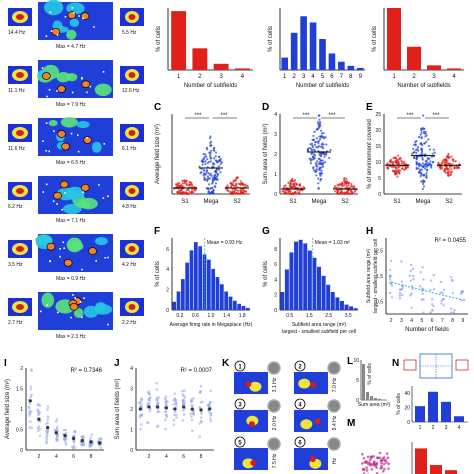 Image resolution: width=474 pixels, height=474 pixels. I want to click on x-tick-label: Mega, so click(211, 202).